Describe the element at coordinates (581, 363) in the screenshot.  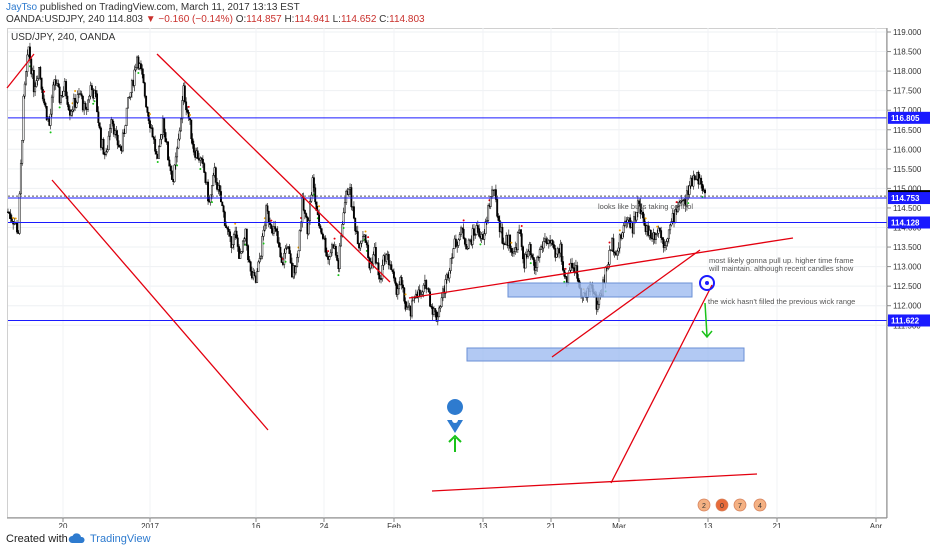
I see `markers` at that location.